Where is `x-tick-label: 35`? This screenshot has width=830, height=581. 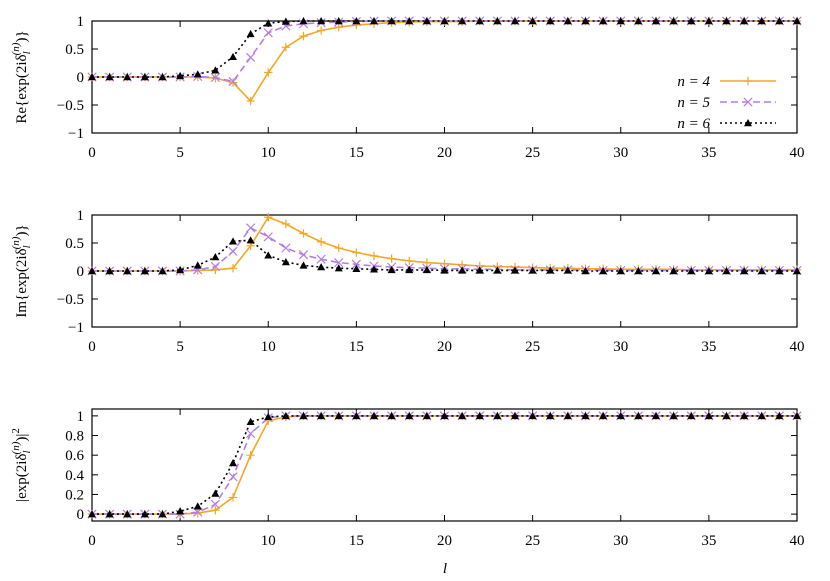 x-tick-label: 35 is located at coordinates (708, 541).